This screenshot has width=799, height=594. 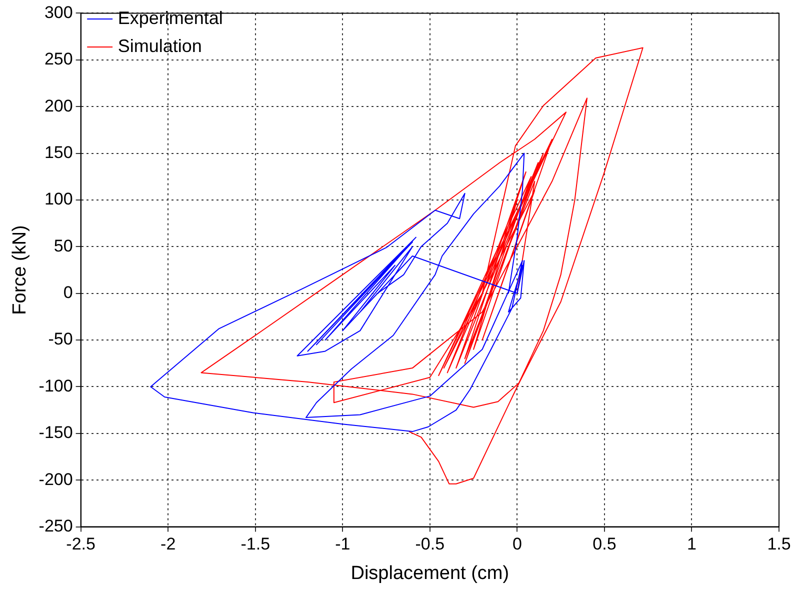 I want to click on y-tick-label: -50, so click(x=60, y=339).